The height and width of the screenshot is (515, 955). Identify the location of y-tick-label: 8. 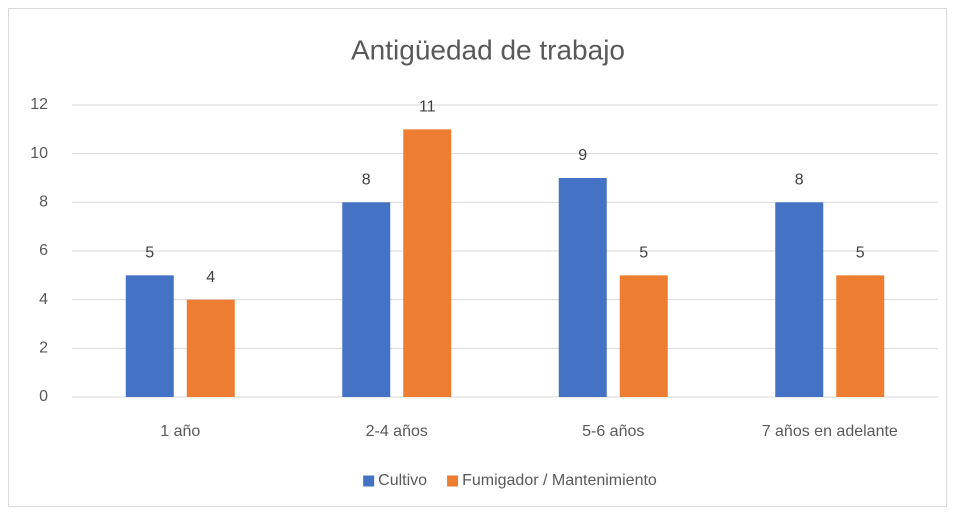
(43, 202).